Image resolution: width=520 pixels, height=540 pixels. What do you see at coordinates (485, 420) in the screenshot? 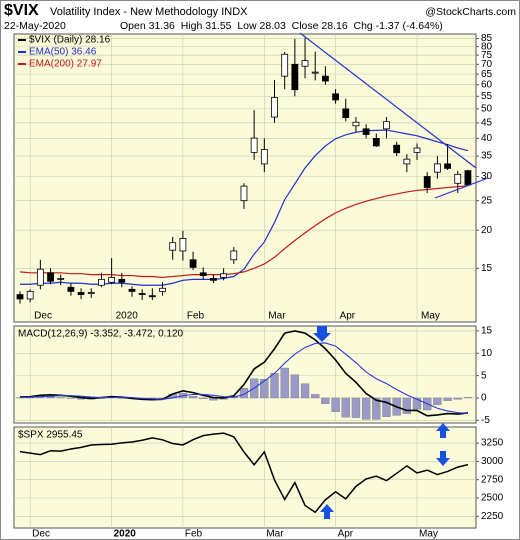
I see `y-tick-label: -5` at bounding box center [485, 420].